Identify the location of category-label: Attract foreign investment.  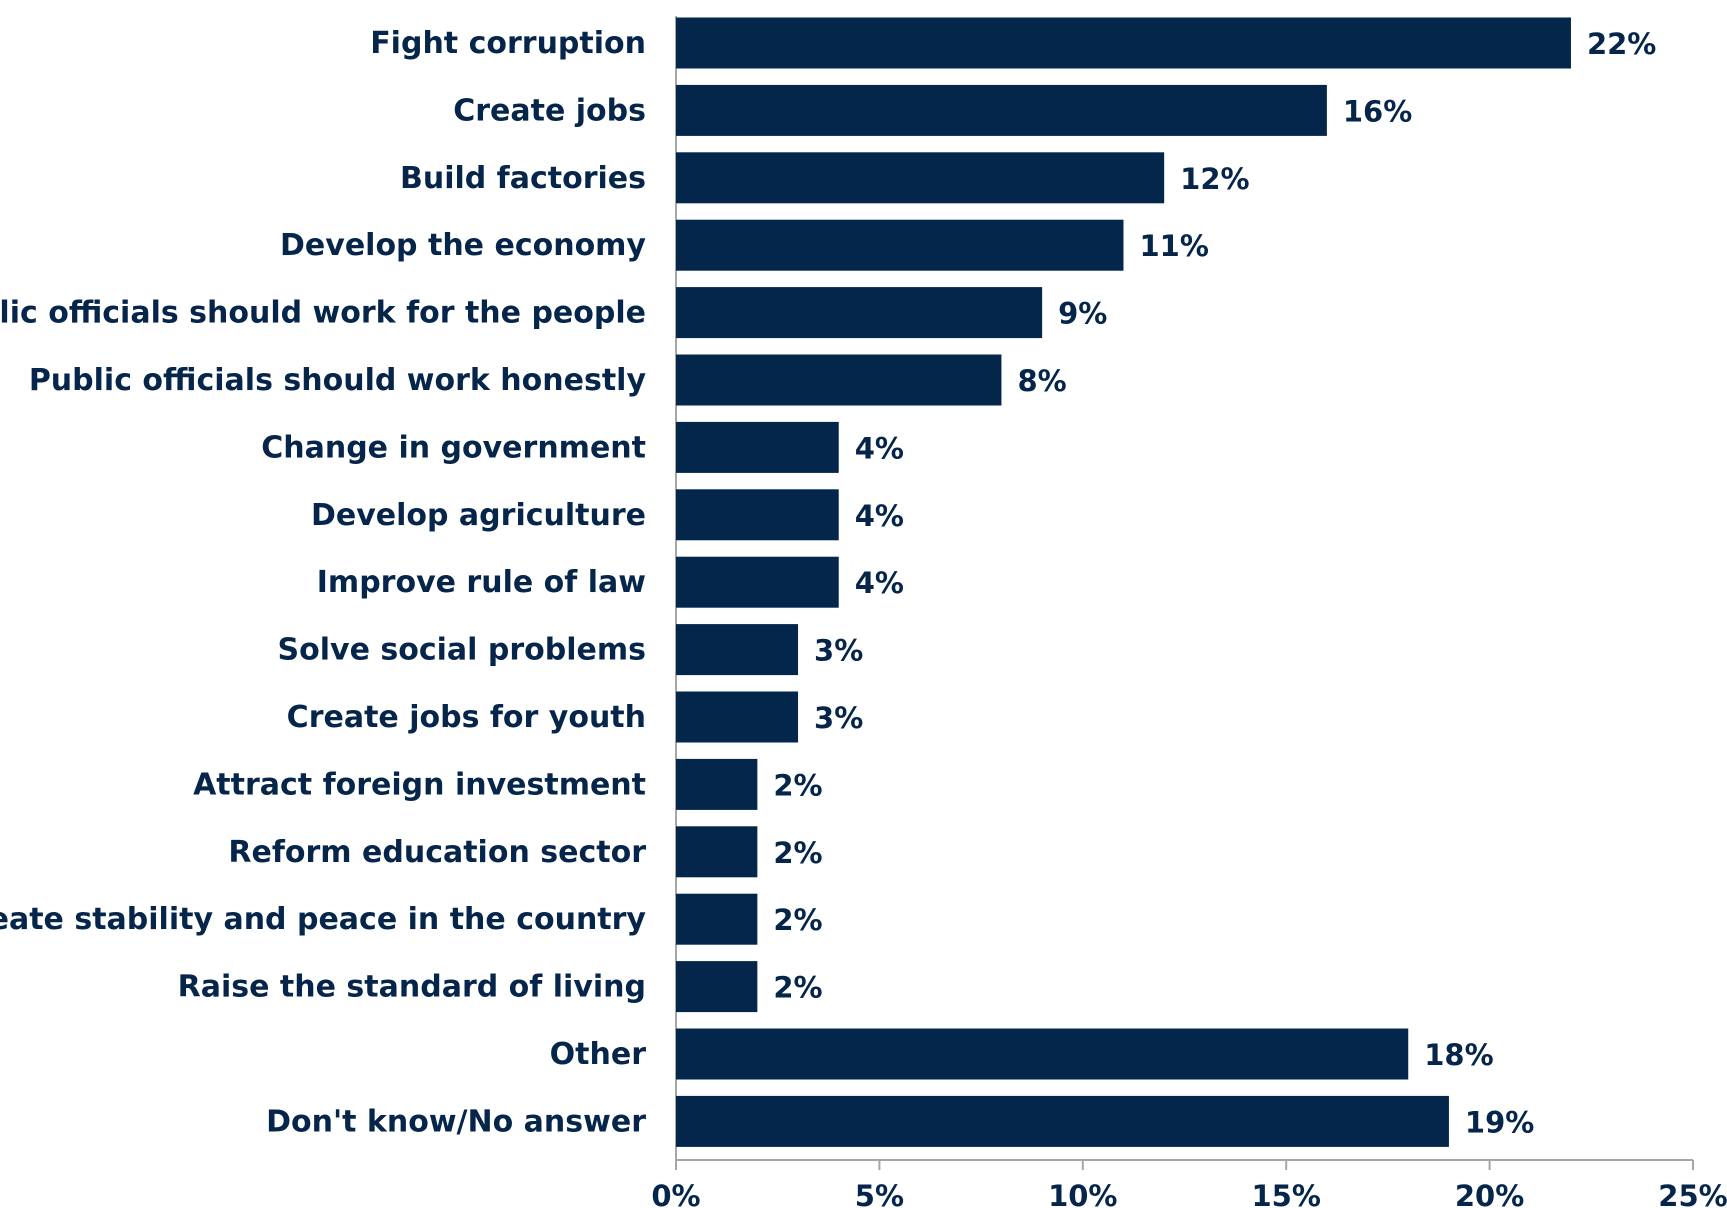
(419, 784).